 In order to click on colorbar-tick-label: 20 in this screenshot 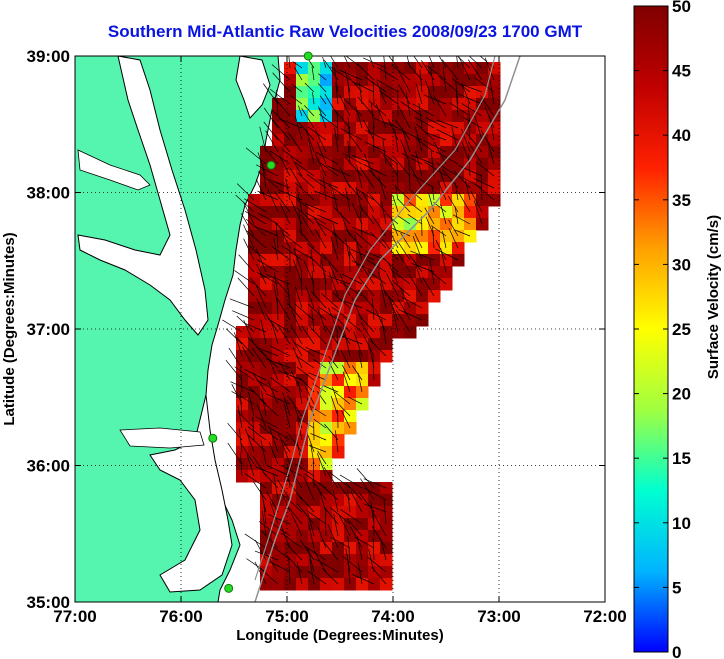, I will do `click(681, 394)`.